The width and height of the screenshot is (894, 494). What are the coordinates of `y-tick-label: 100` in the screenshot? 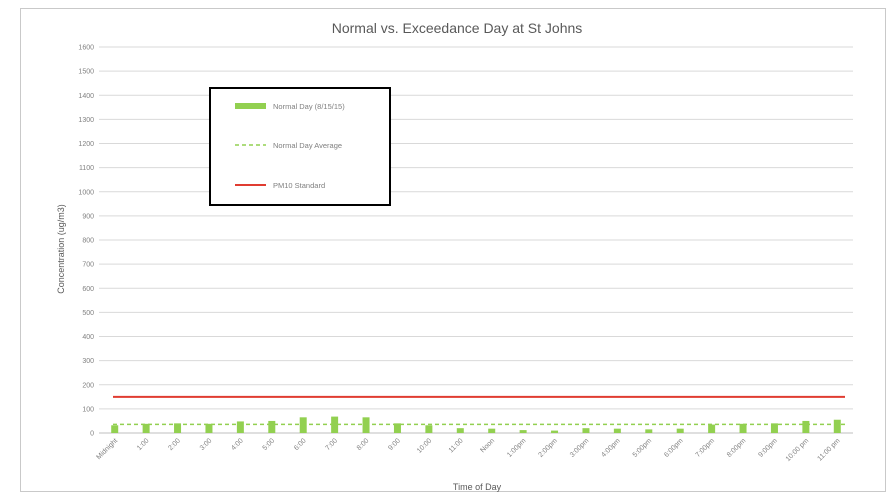 It's located at (88, 409).